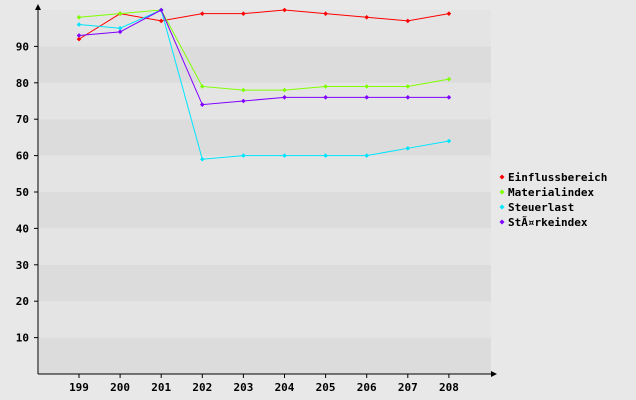 The image size is (636, 400). What do you see at coordinates (285, 387) in the screenshot?
I see `x-tick-label: 204` at bounding box center [285, 387].